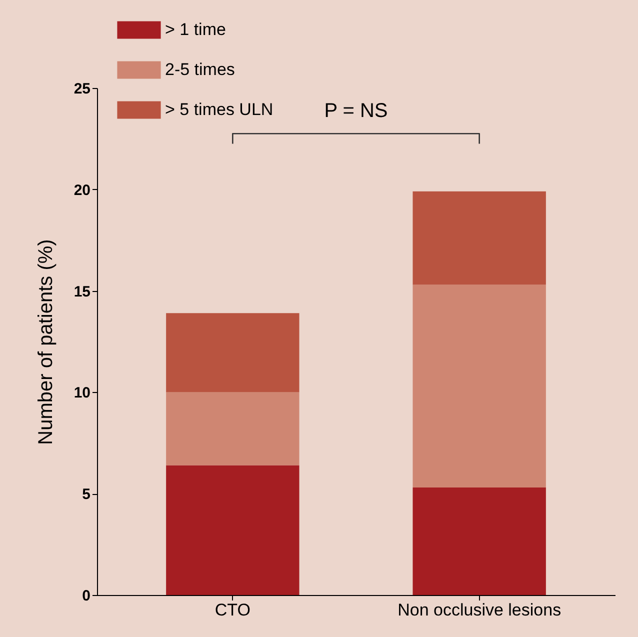 The width and height of the screenshot is (638, 637). What do you see at coordinates (45, 342) in the screenshot?
I see `y-axis-title: Number of patients (%)` at bounding box center [45, 342].